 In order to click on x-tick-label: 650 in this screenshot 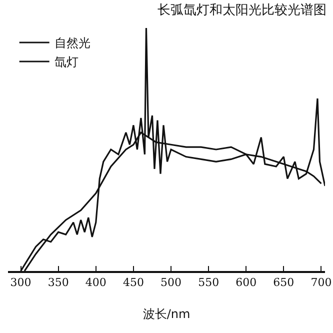, I will do `click(283, 283)`.